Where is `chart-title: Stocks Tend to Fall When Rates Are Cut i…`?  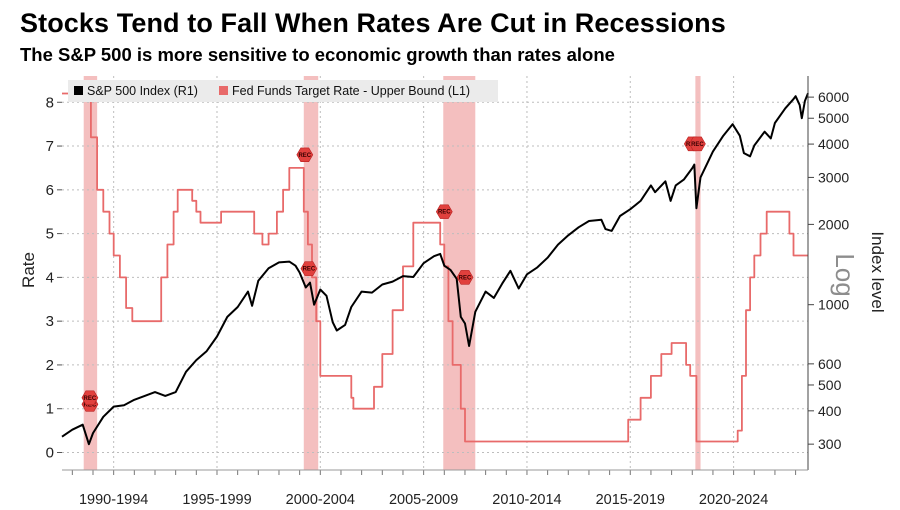 chart-title: Stocks Tend to Fall When Rates Are Cut i… is located at coordinates (373, 23).